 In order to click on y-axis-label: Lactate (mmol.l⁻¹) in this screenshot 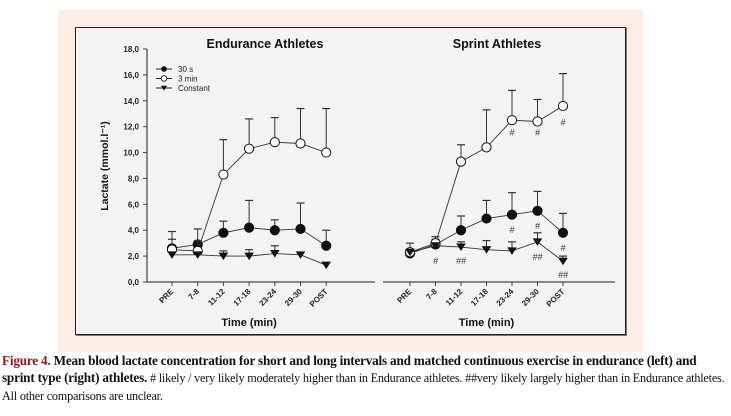, I will do `click(105, 166)`.